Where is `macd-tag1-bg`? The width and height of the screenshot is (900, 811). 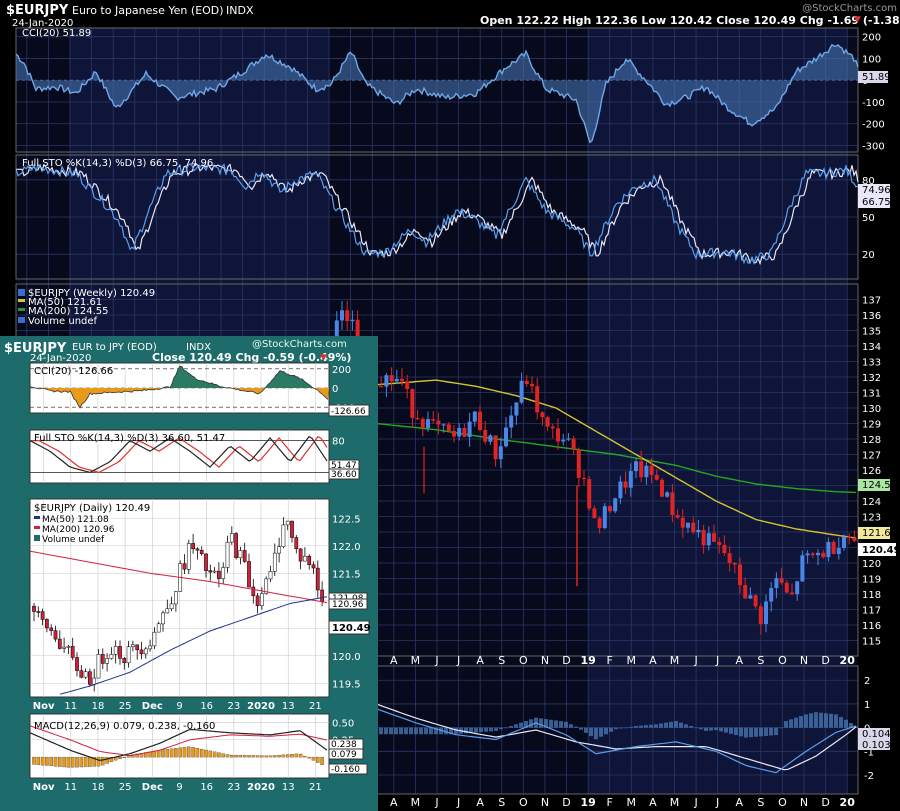 macd-tag1-bg is located at coordinates (874, 733).